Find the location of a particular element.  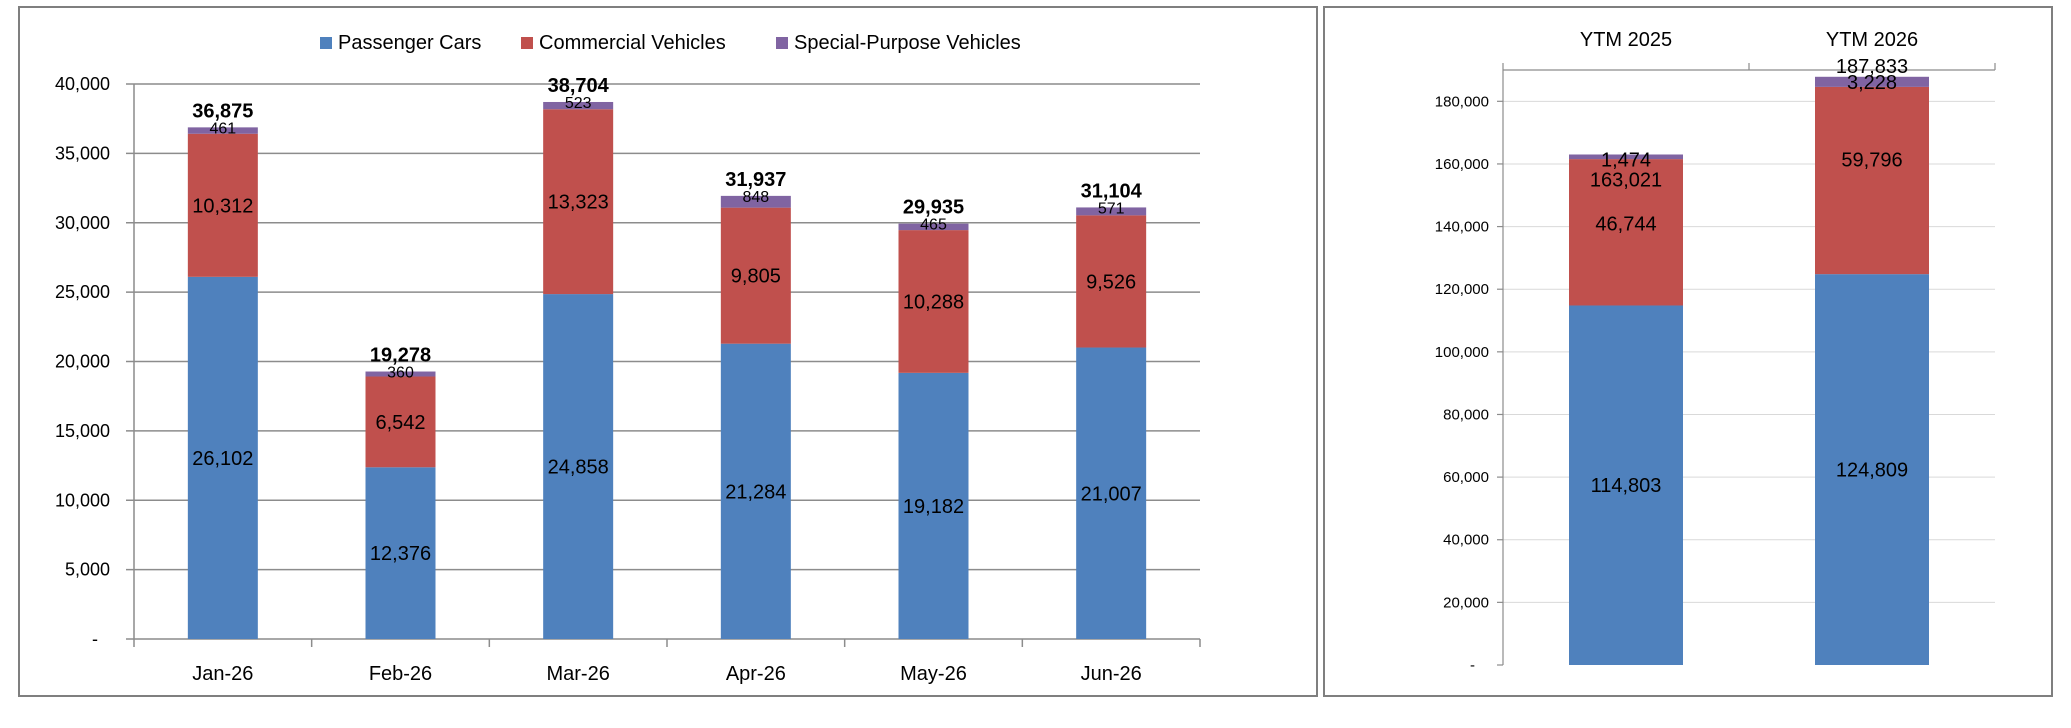

segment-value-label: 24,858 is located at coordinates (578, 468).